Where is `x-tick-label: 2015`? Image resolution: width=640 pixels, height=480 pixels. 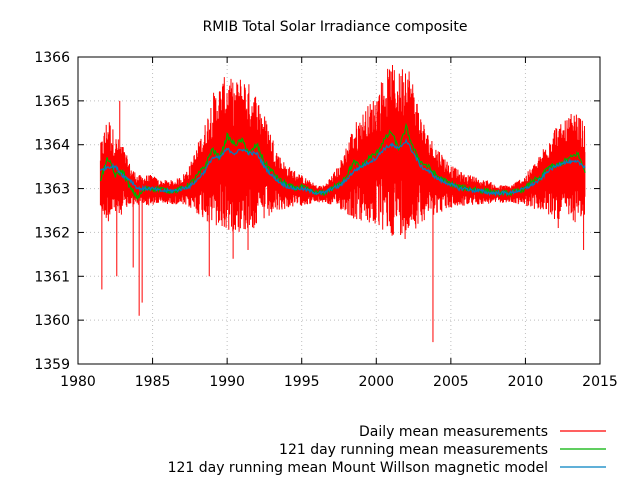 x-tick-label: 2015 is located at coordinates (600, 382).